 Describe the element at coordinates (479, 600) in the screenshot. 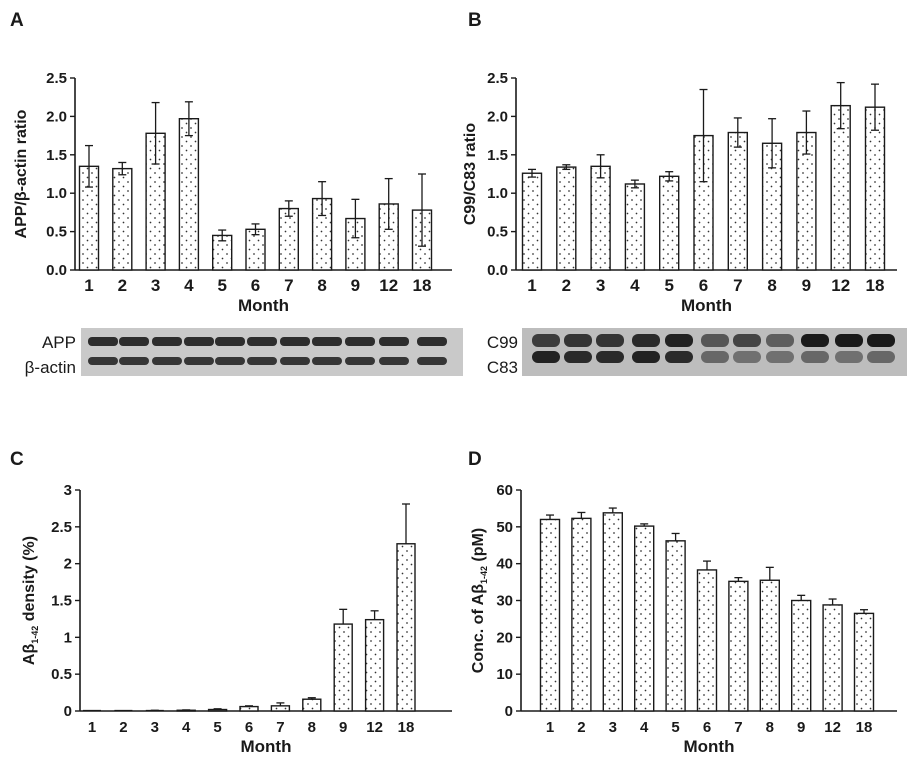

I see `y-axis-label: Conc. of Aβ1-42 (pM)` at that location.